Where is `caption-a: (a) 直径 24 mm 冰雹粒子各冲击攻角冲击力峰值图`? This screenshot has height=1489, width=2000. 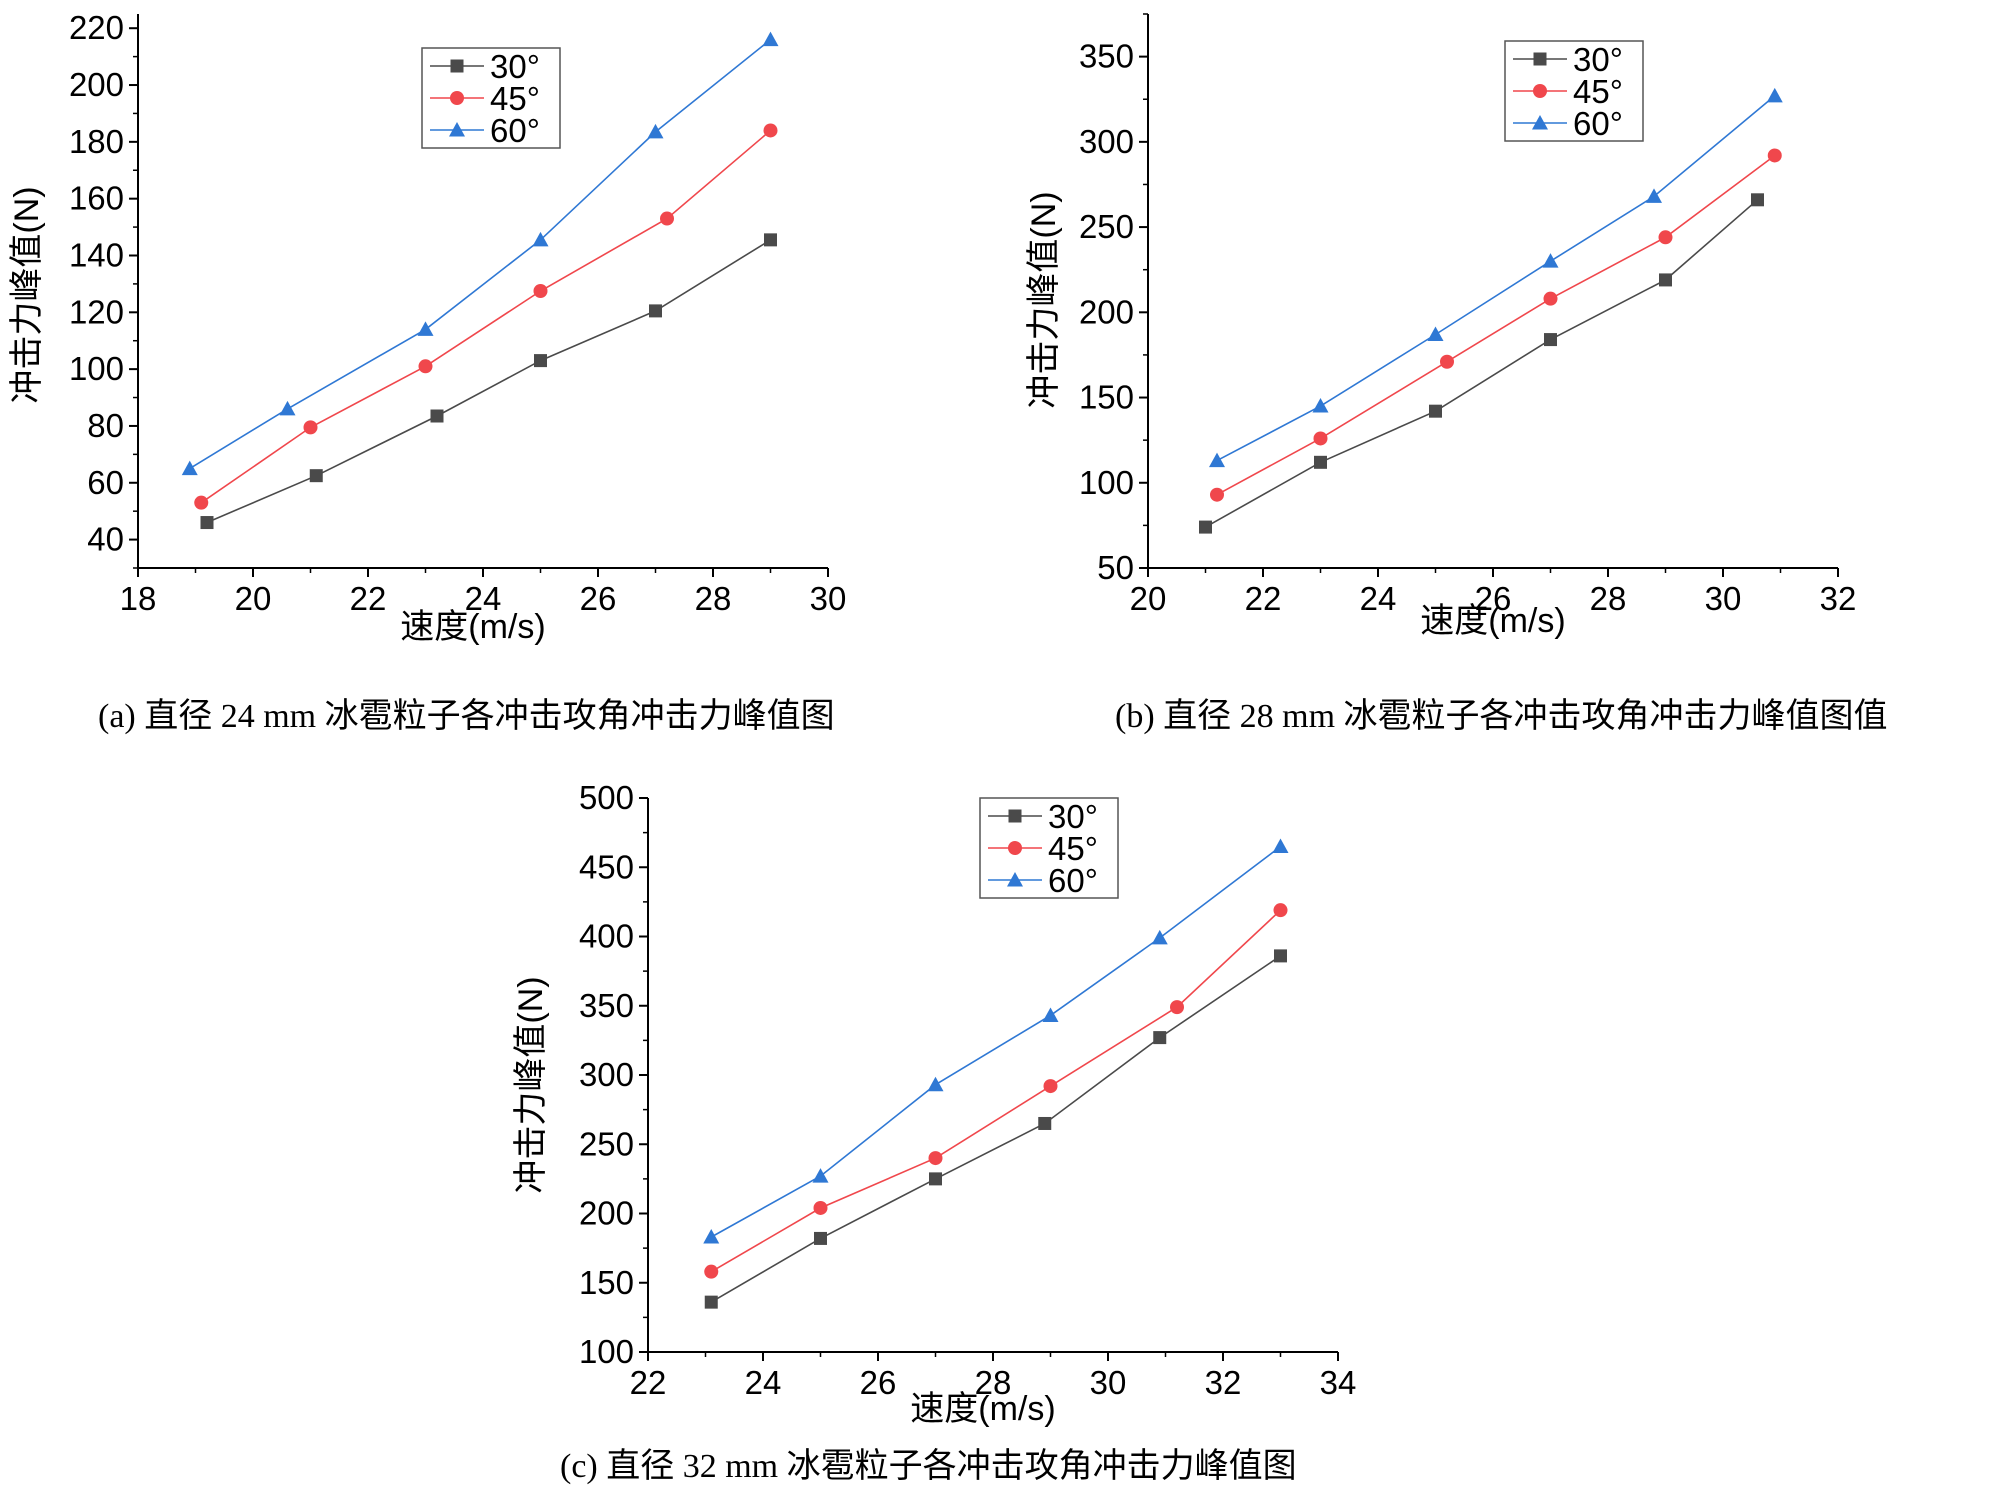 caption-a: (a) 直径 24 mm 冰雹粒子各冲击攻角冲击力峰值图 is located at coordinates (466, 716).